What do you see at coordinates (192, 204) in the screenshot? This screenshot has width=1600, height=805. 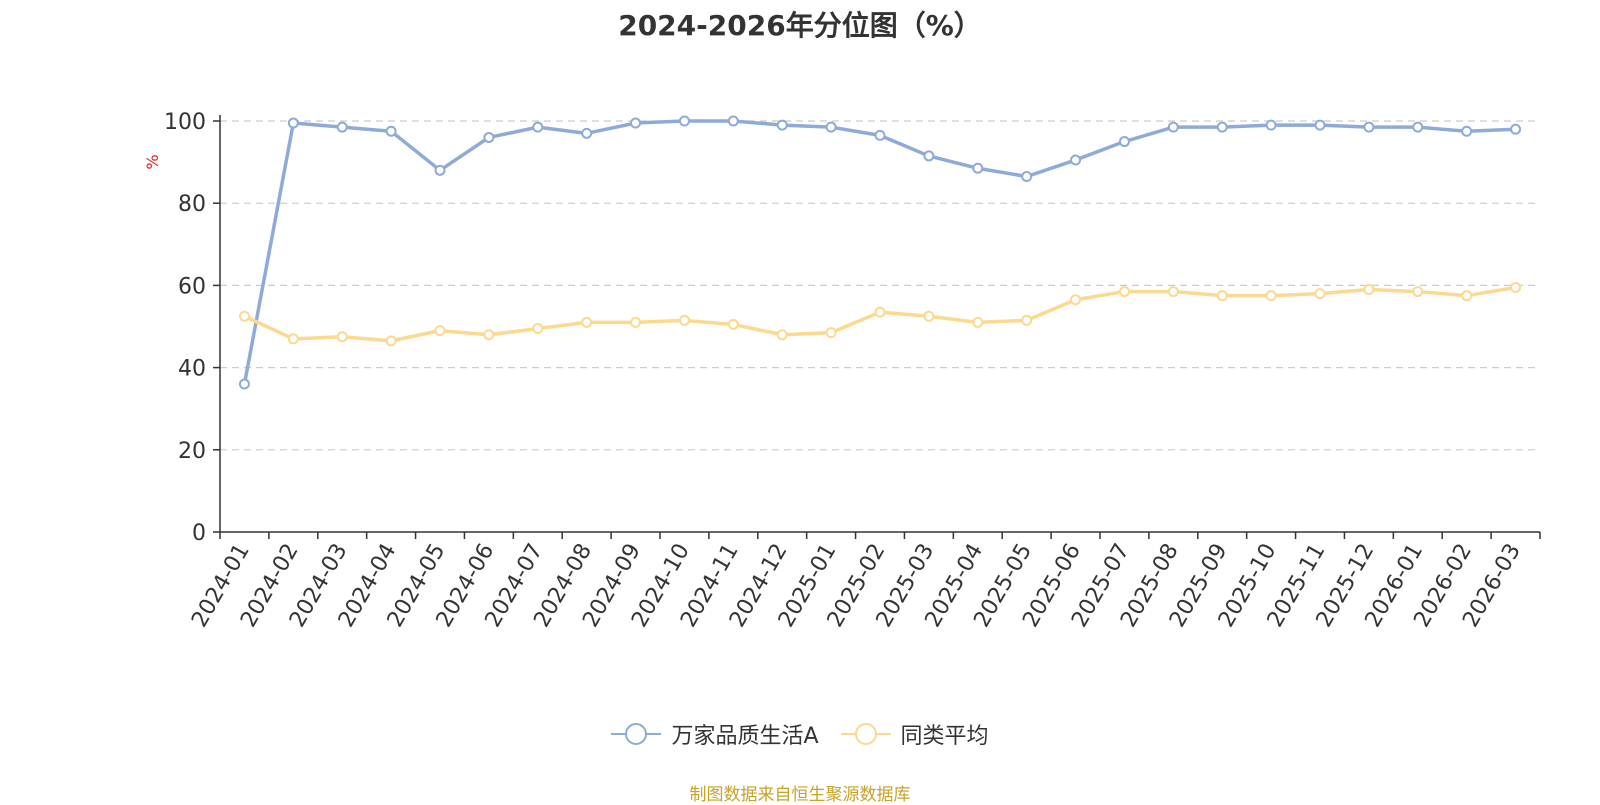 I see `y-tick-label: 80` at bounding box center [192, 204].